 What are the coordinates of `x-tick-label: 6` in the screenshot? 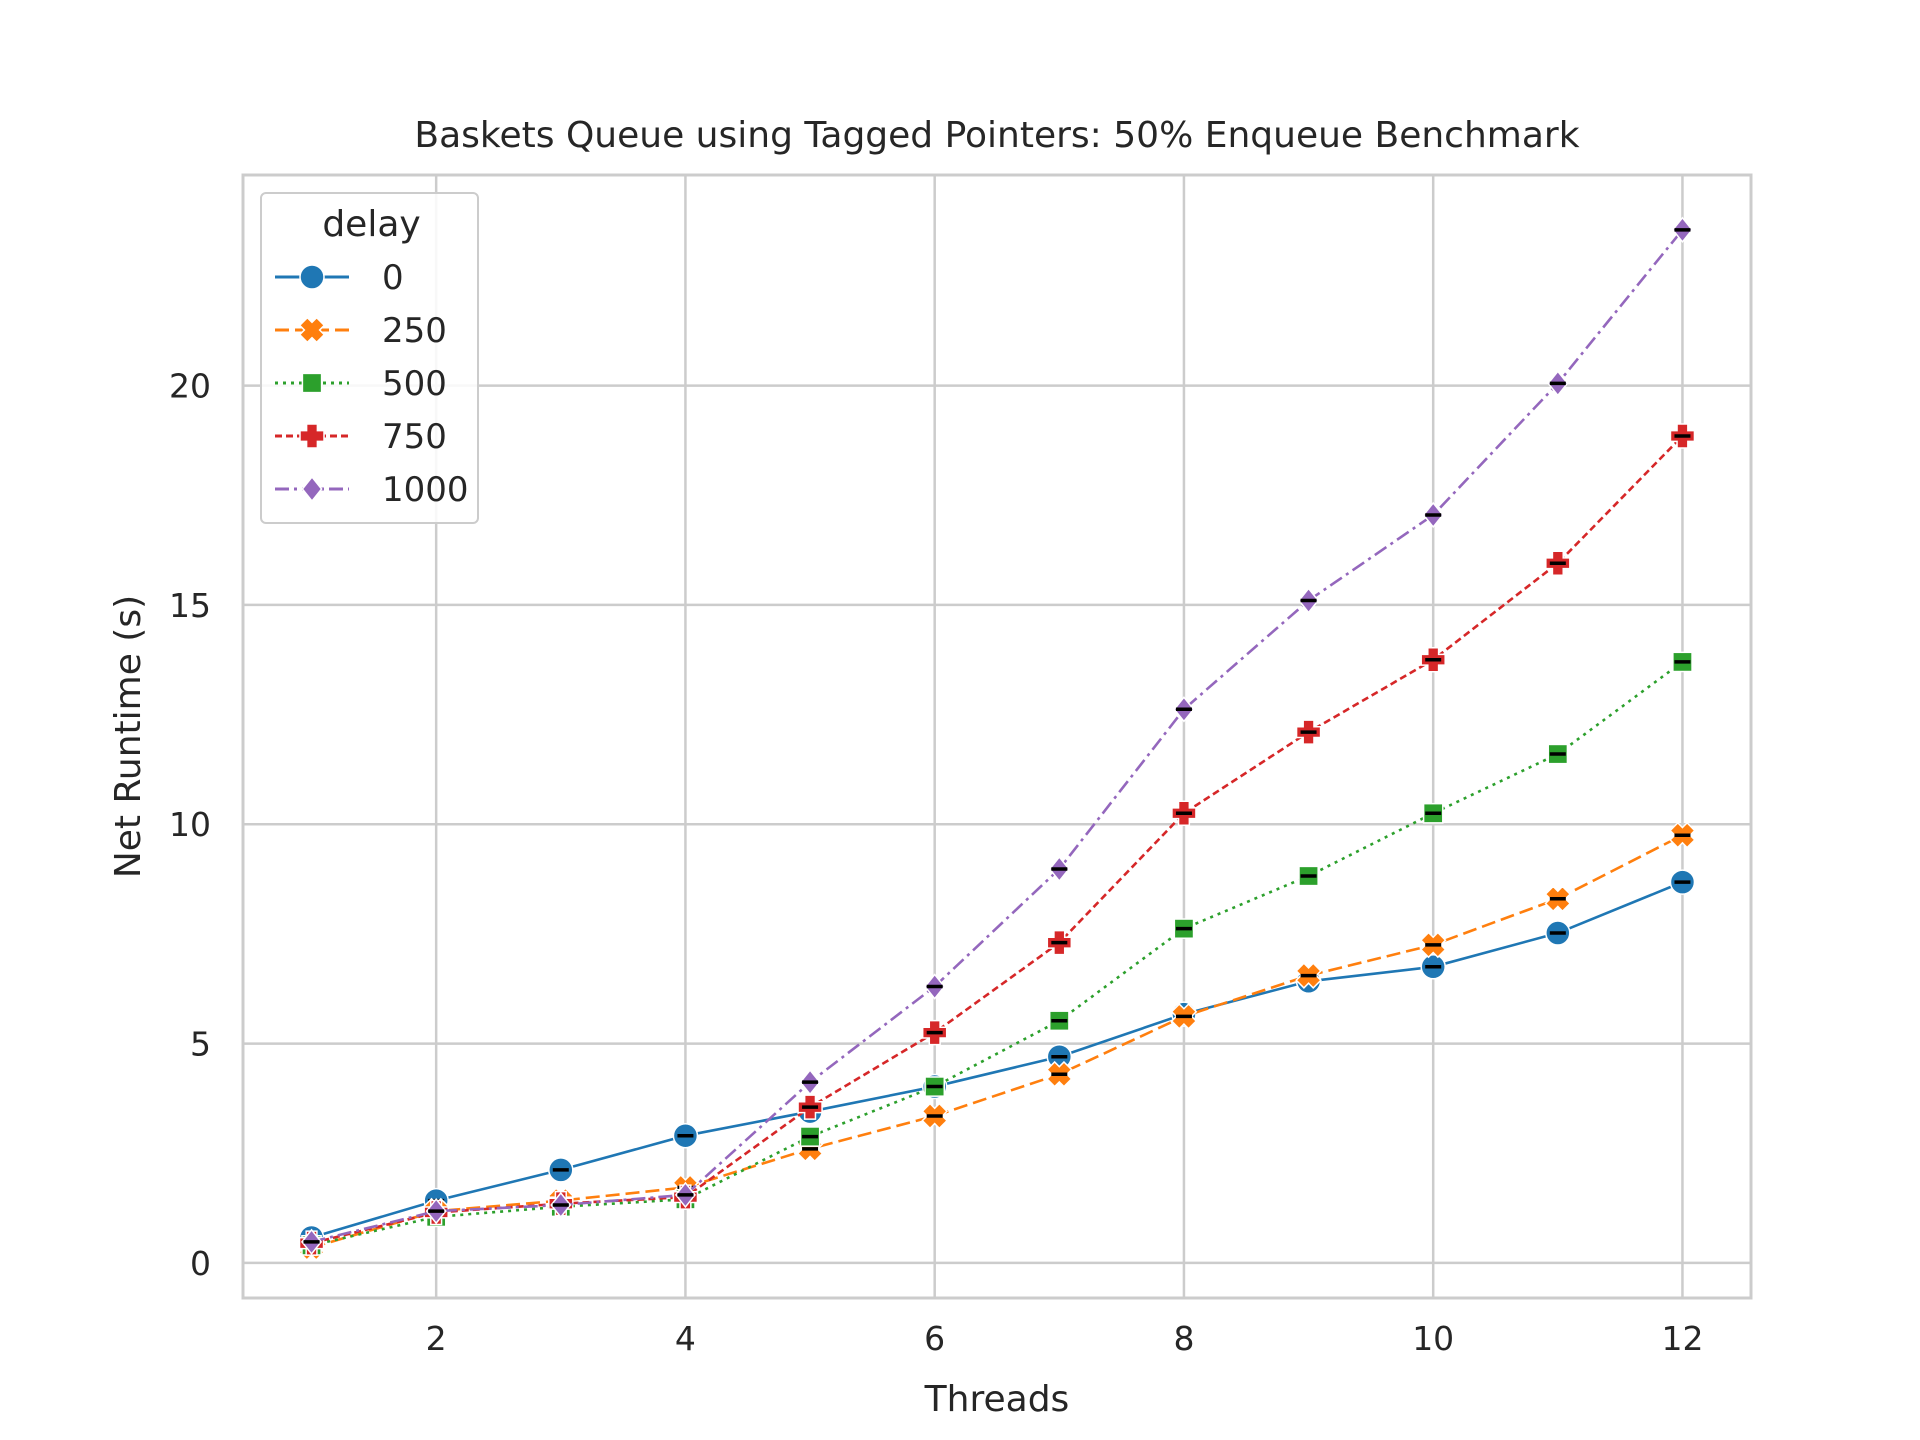 It's located at (934, 1338).